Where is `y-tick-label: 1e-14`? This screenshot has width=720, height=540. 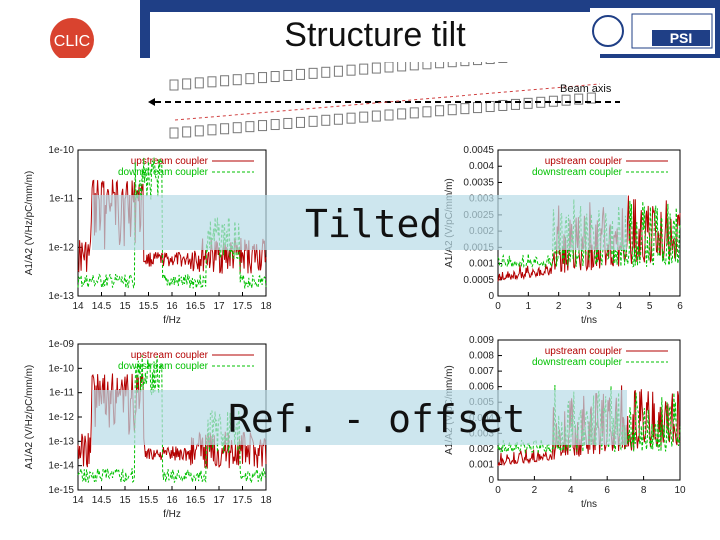 y-tick-label: 1e-14 is located at coordinates (61, 466).